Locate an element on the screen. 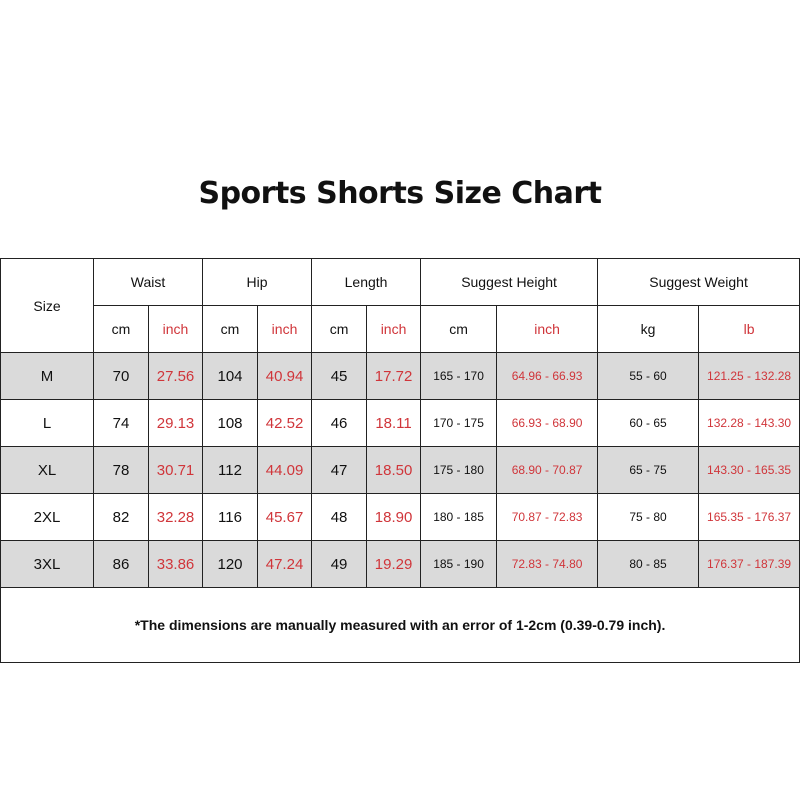 The image size is (800, 800). cell-size: 2XL is located at coordinates (47, 517).